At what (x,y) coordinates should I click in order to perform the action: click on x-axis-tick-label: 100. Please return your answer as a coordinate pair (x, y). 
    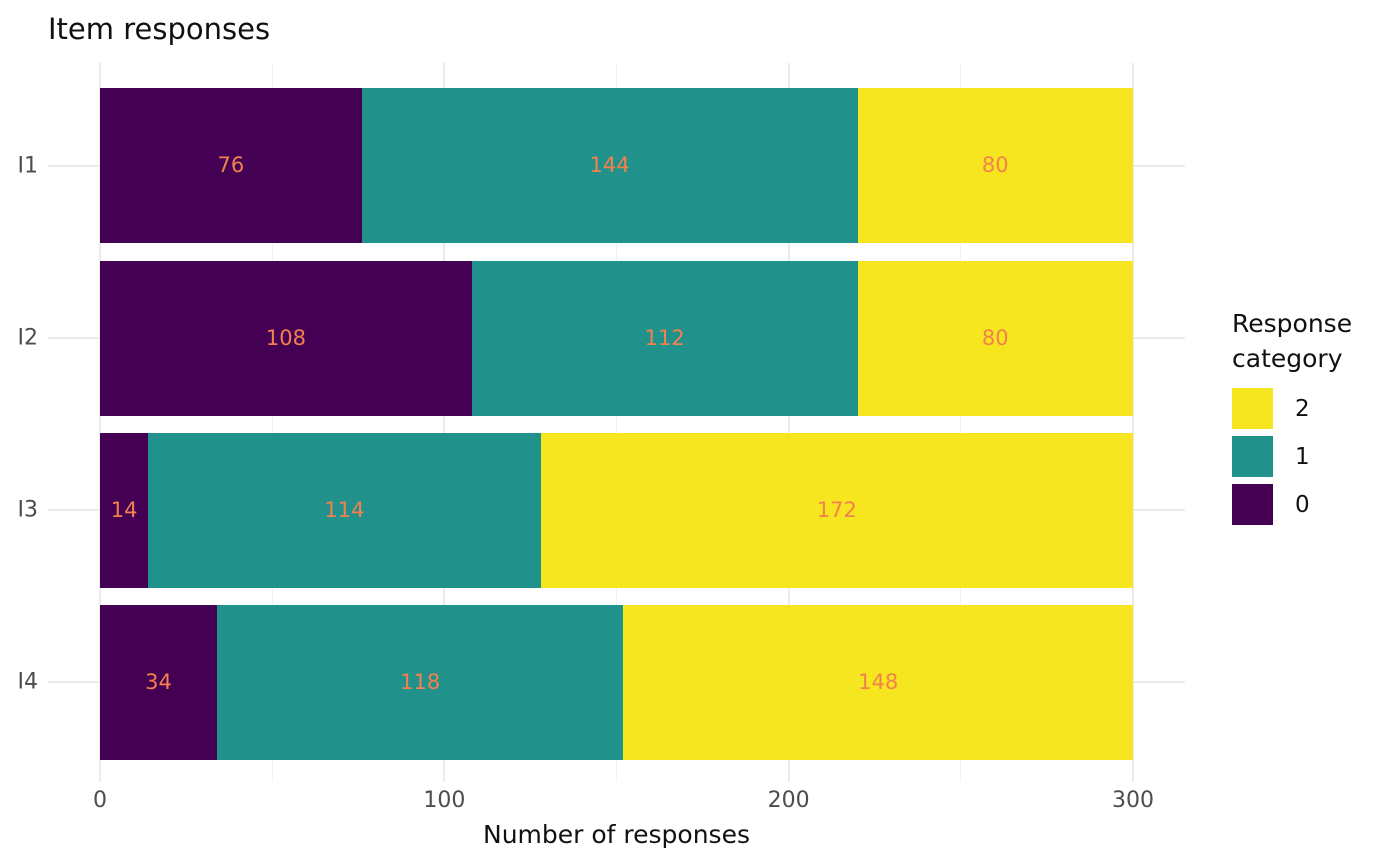
    Looking at the image, I should click on (444, 800).